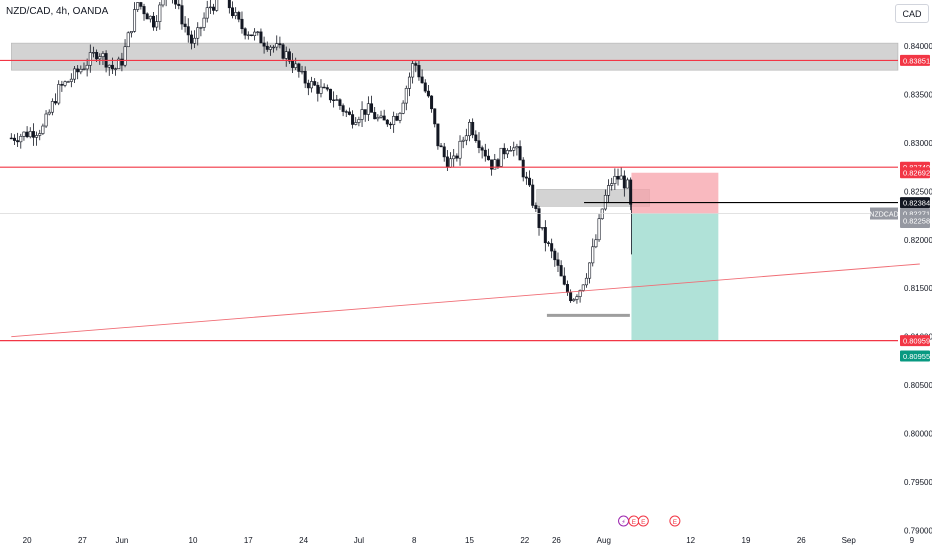  What do you see at coordinates (57, 11) in the screenshot?
I see `symbol-title: NZD/CAD, 4h, OANDA` at bounding box center [57, 11].